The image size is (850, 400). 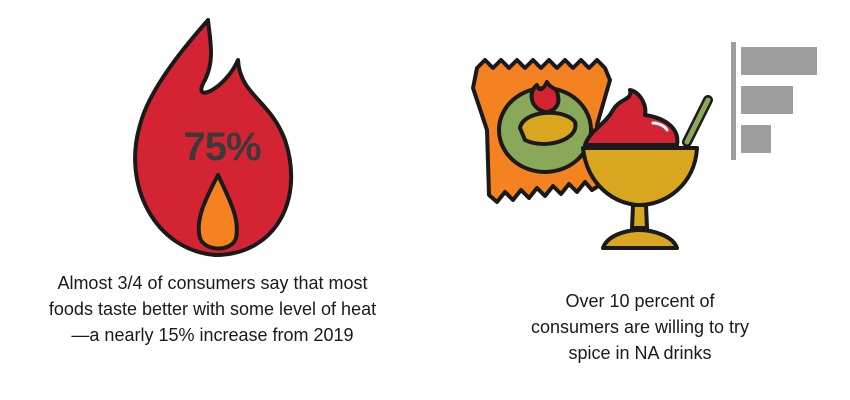 What do you see at coordinates (774, 101) in the screenshot?
I see `bar-chart-icon` at bounding box center [774, 101].